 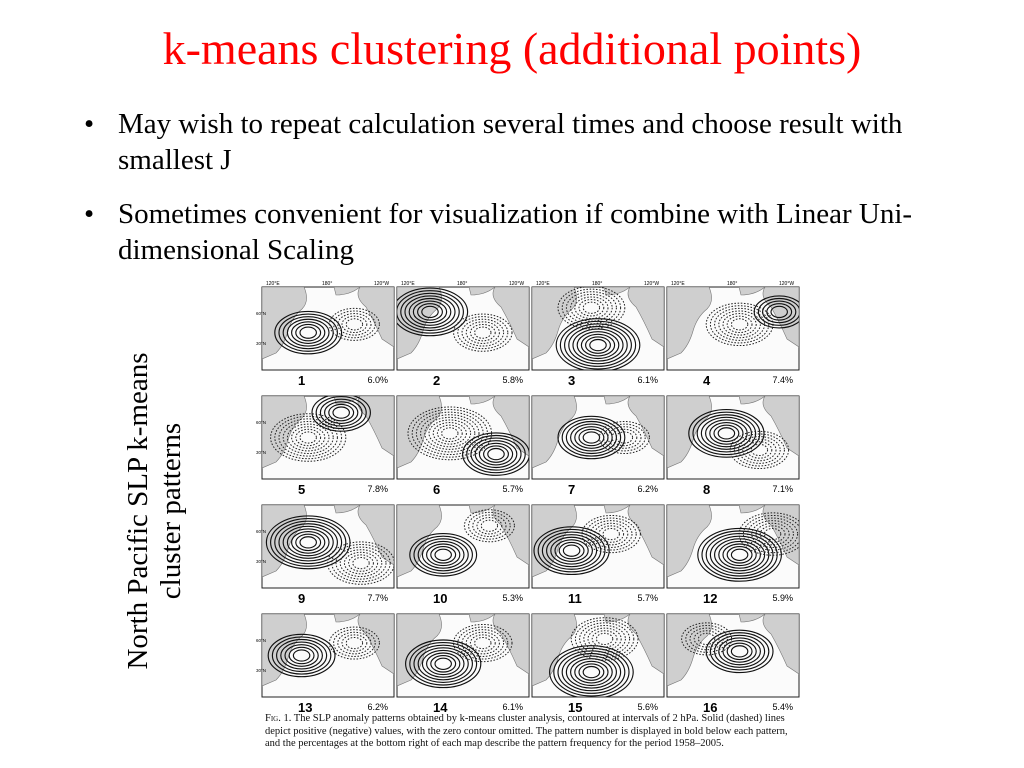 I want to click on pattern-number: 1, so click(x=301, y=380).